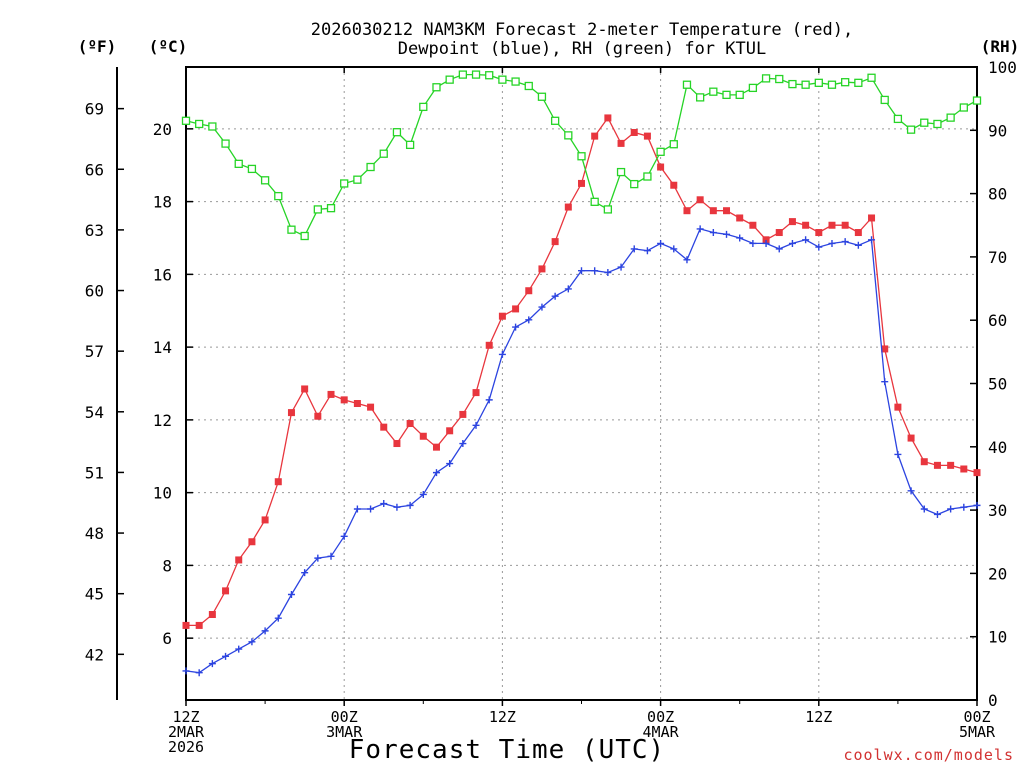  I want to click on rh-tick-label: 30, so click(997, 510).